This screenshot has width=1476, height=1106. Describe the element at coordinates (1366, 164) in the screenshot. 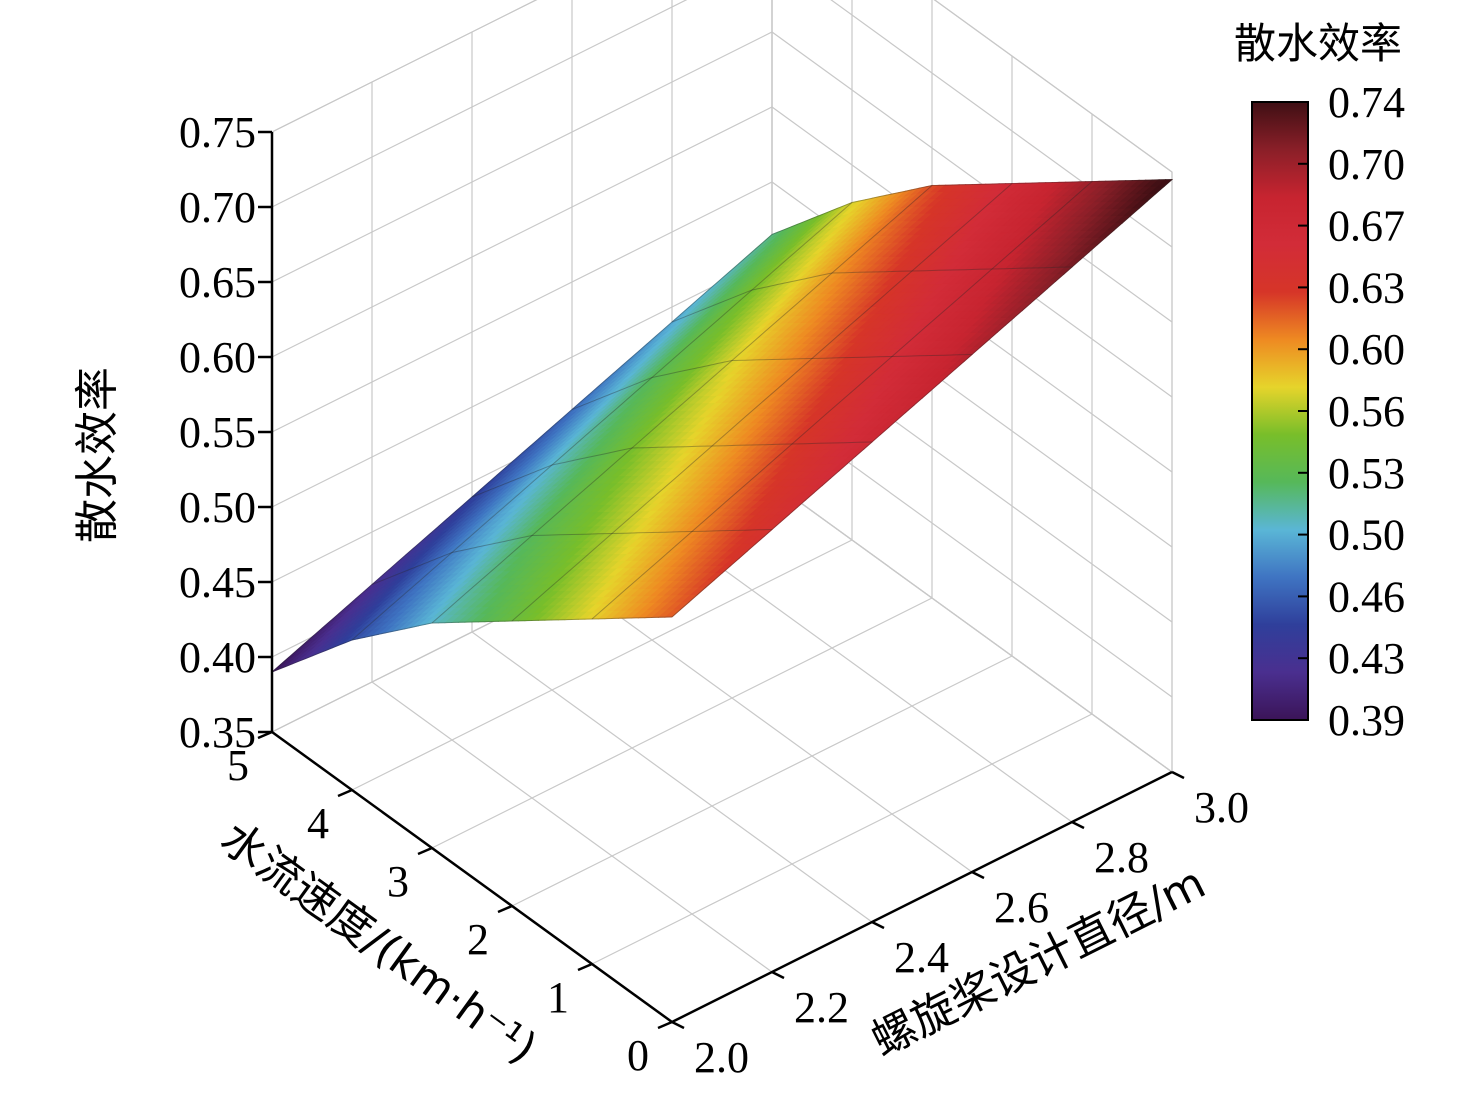

I see `colorbar-tick-label: 0.70` at that location.